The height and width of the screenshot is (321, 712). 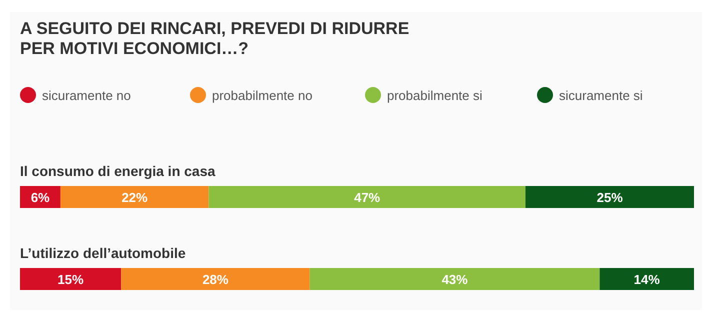 I want to click on data-label: 25%, so click(x=610, y=197).